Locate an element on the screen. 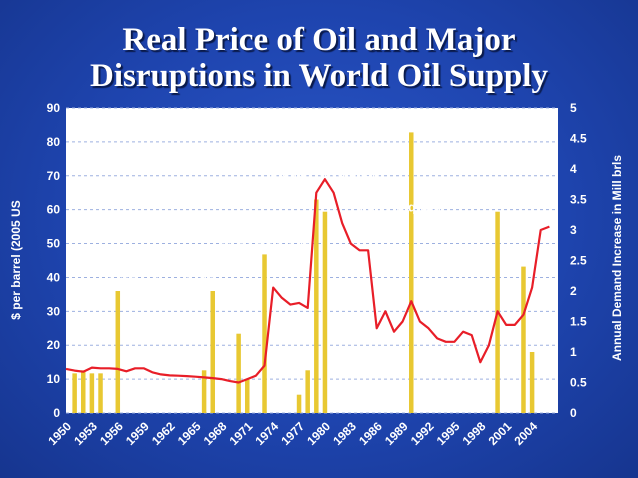 This screenshot has height=478, width=638. x-tick-label: 1995 is located at coordinates (448, 433).